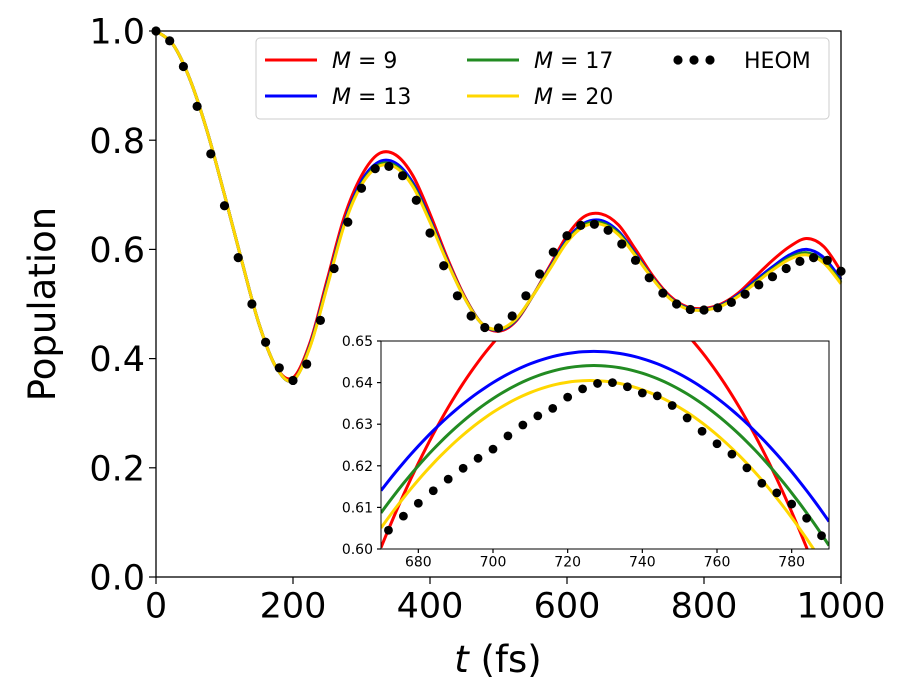 The image size is (915, 686). I want to click on inset-y-tick-label: 0.64, so click(357, 384).